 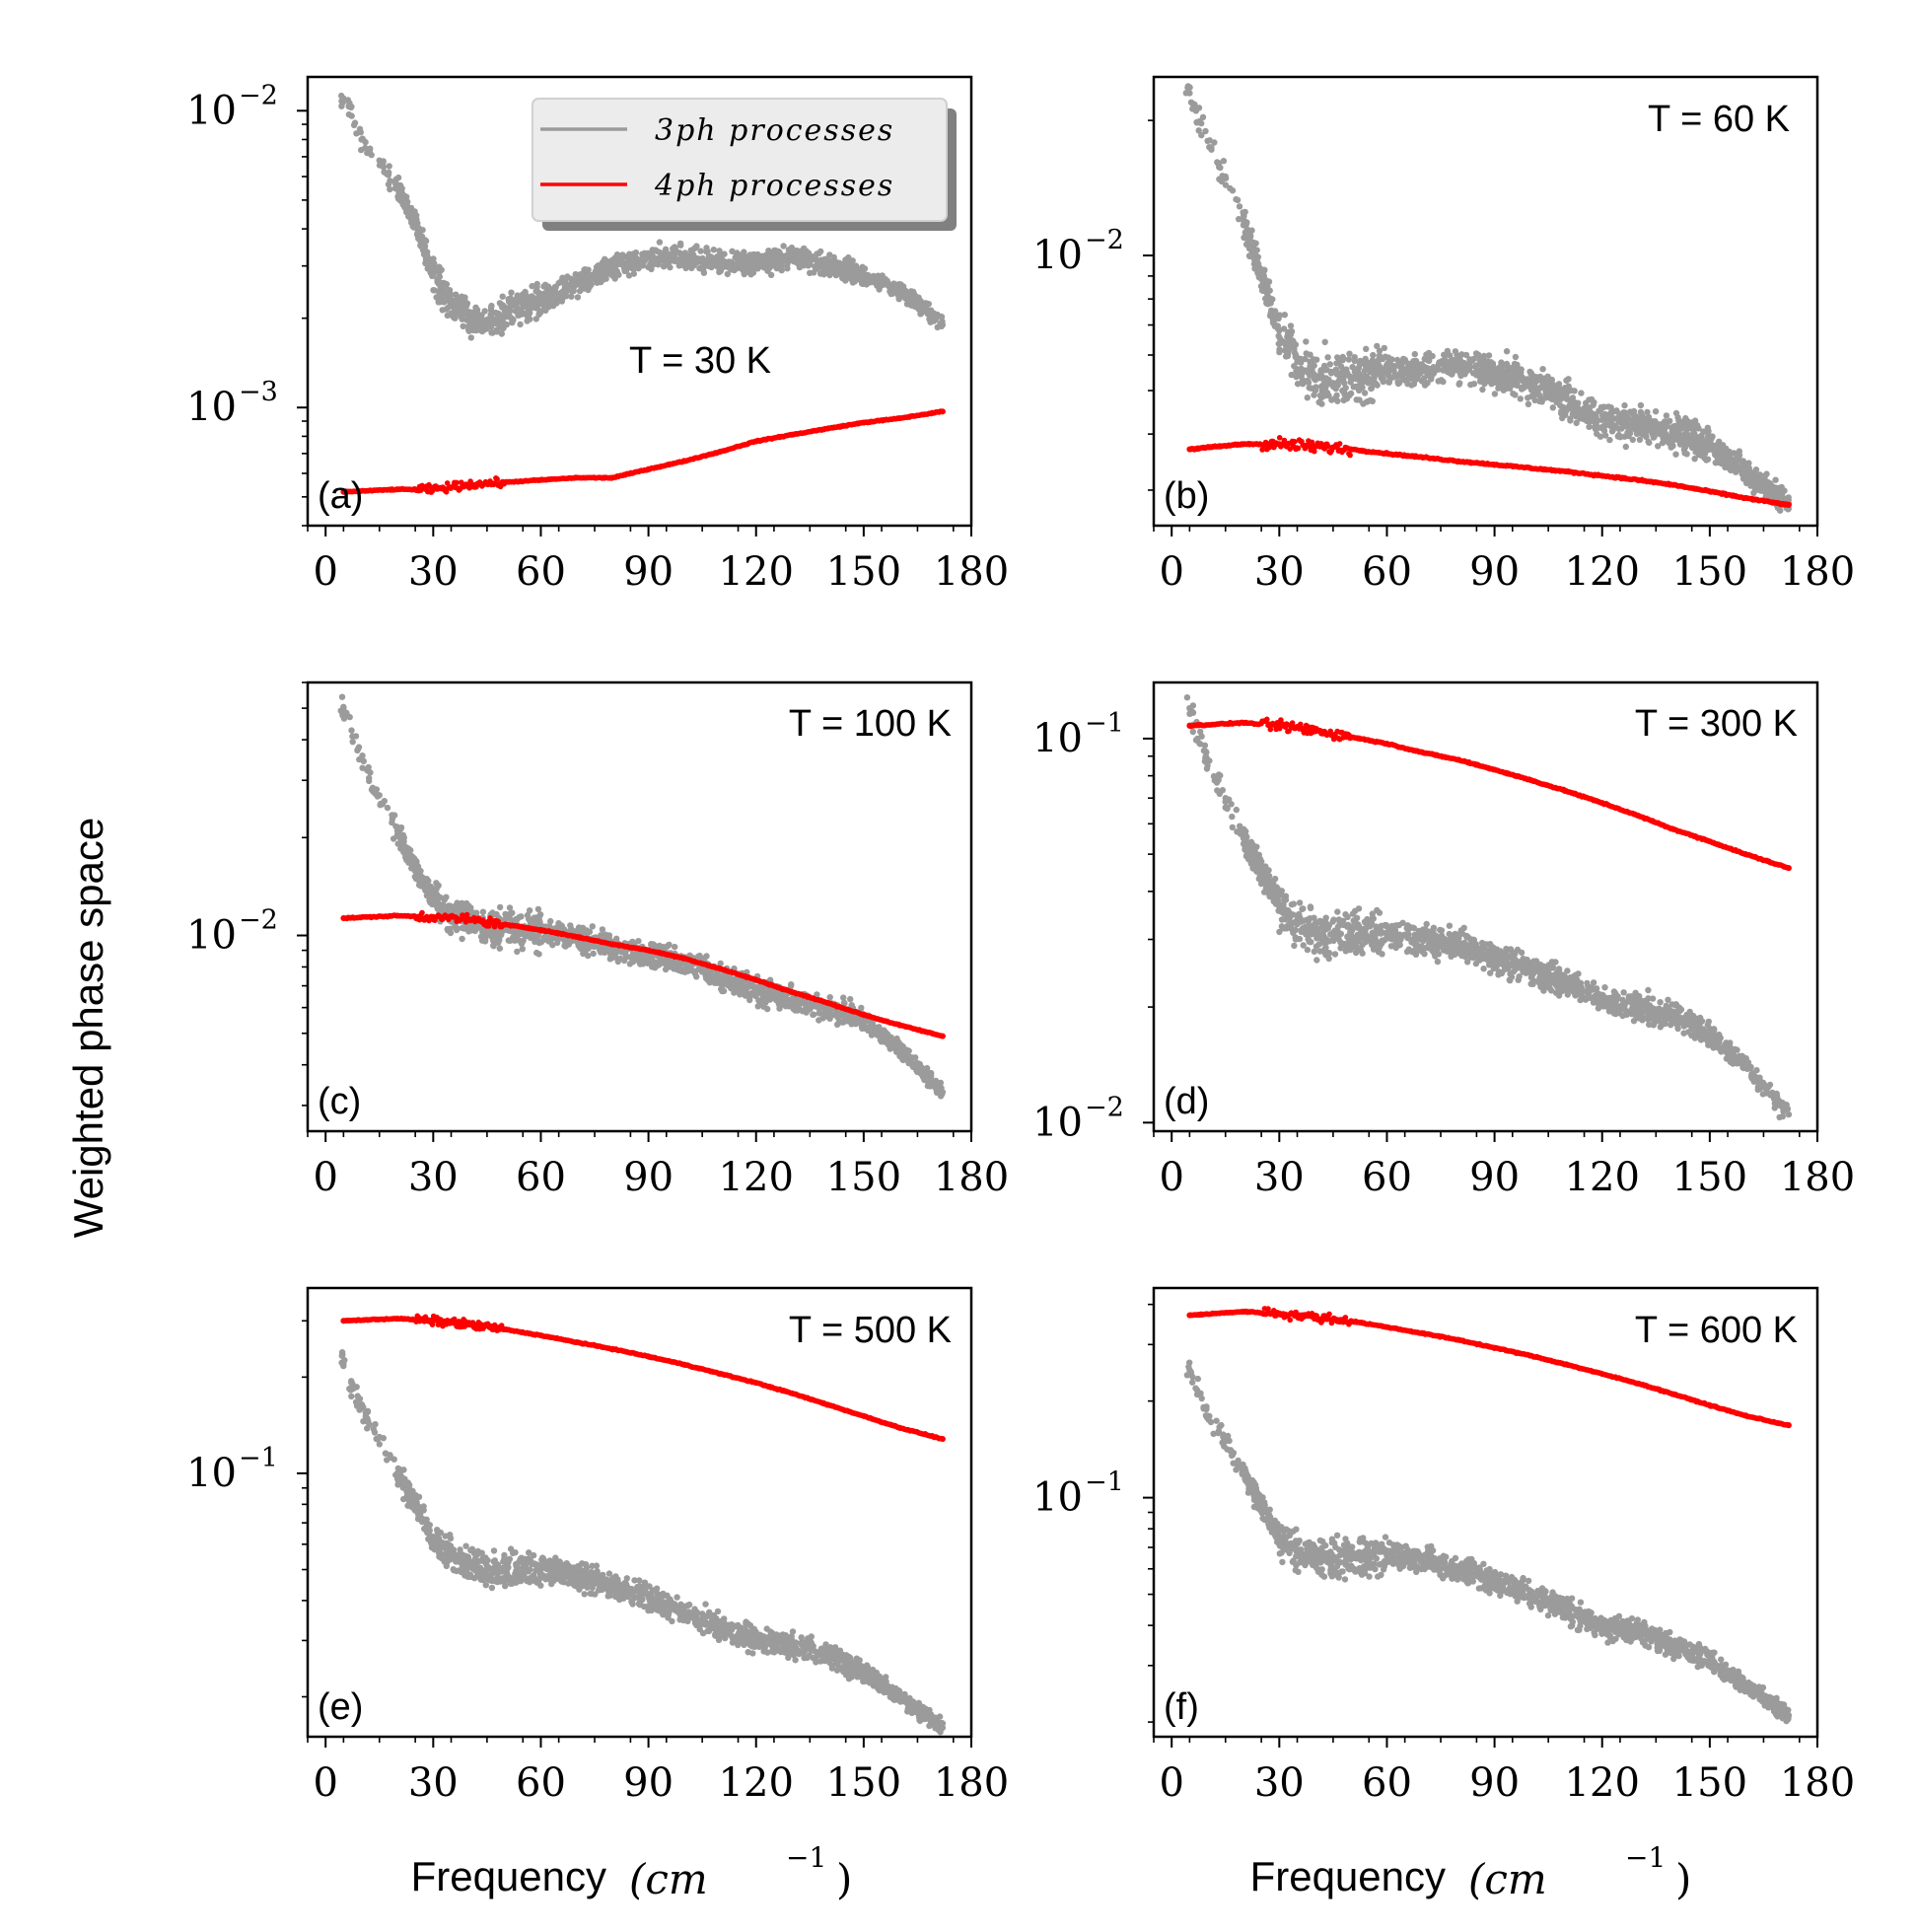 I want to click on temperature-label: T = 60 K, so click(x=1719, y=119).